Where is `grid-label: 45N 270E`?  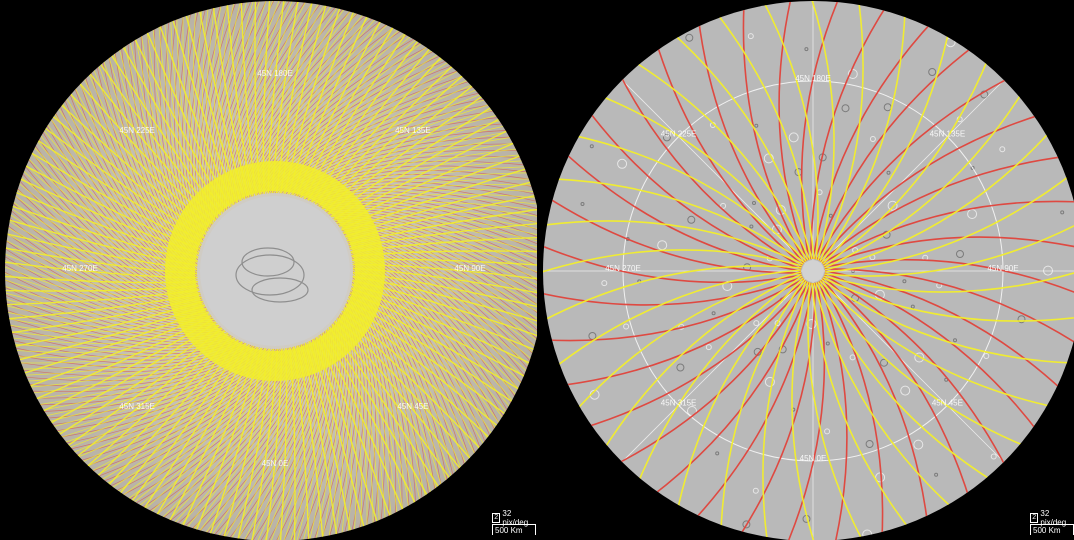 grid-label: 45N 270E is located at coordinates (80, 268).